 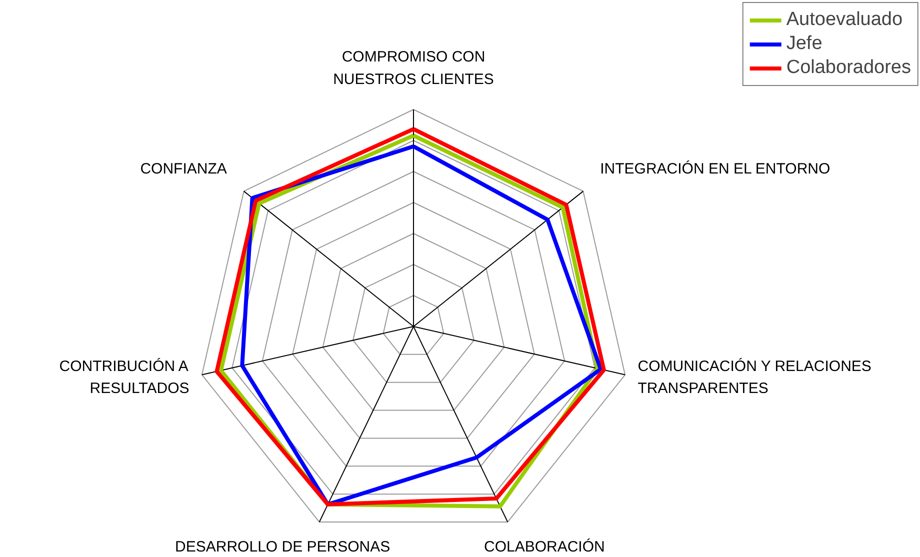 I want to click on spoke-label: COMUNICACIÓN Y RELACIONES TRANSPARENTES, so click(x=755, y=377).